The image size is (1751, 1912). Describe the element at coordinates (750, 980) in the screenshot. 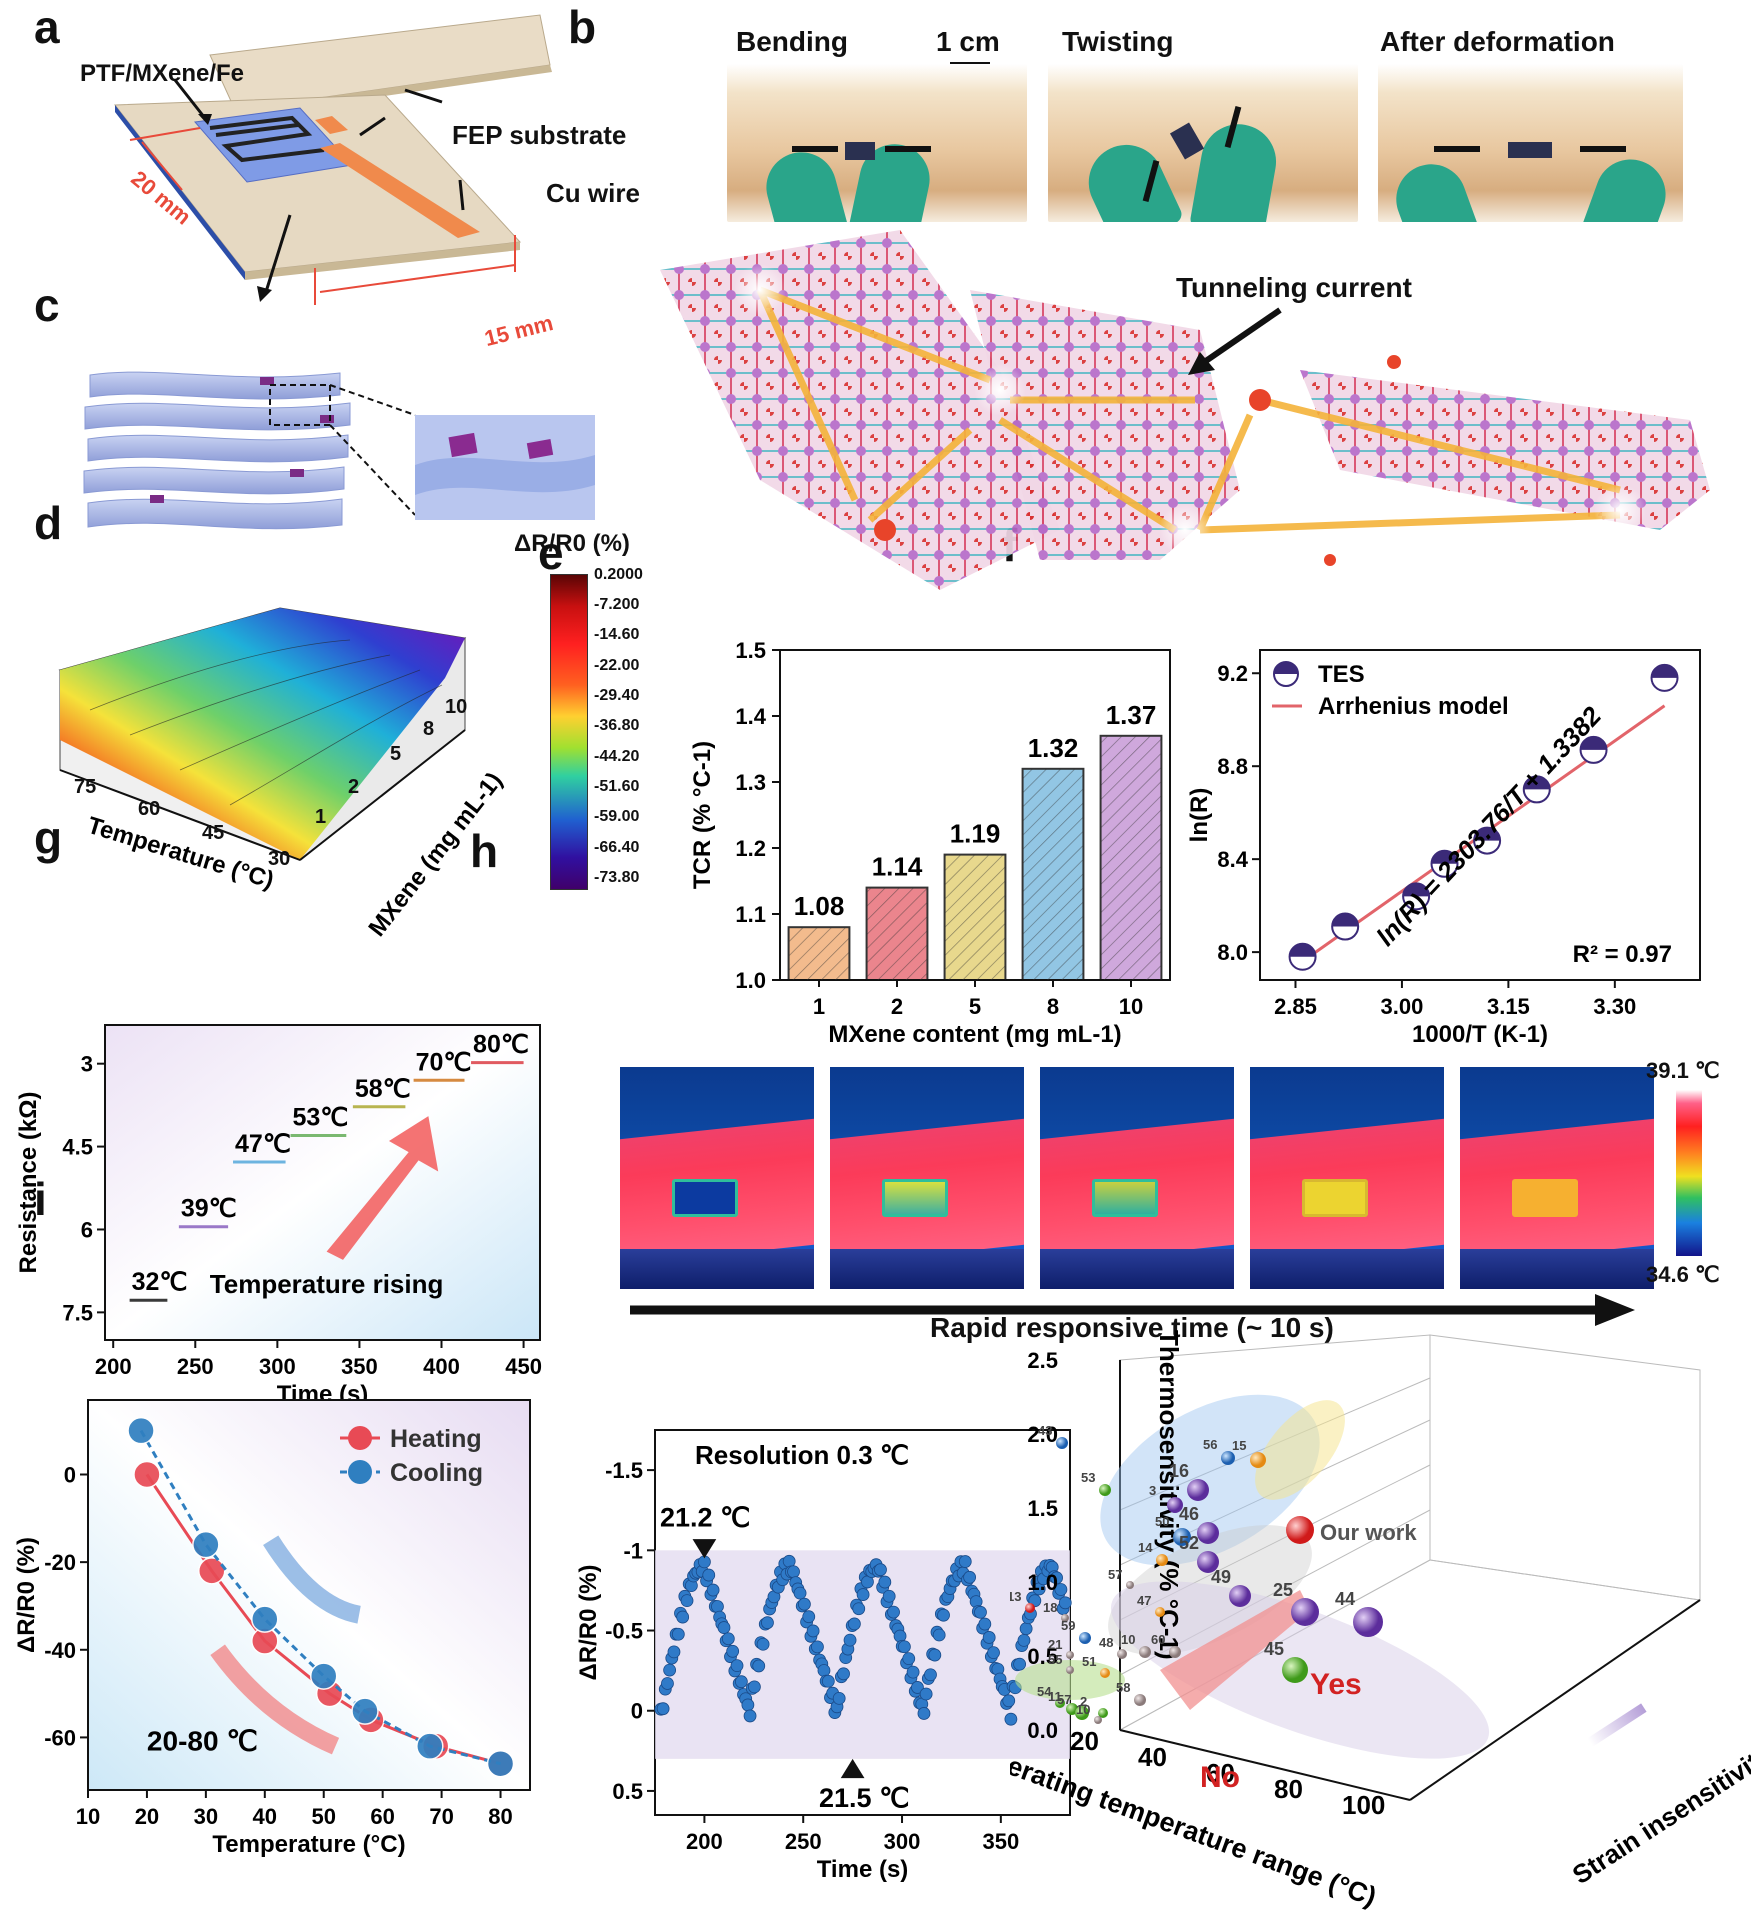

I see `e-y-tick-label: 1.0` at that location.